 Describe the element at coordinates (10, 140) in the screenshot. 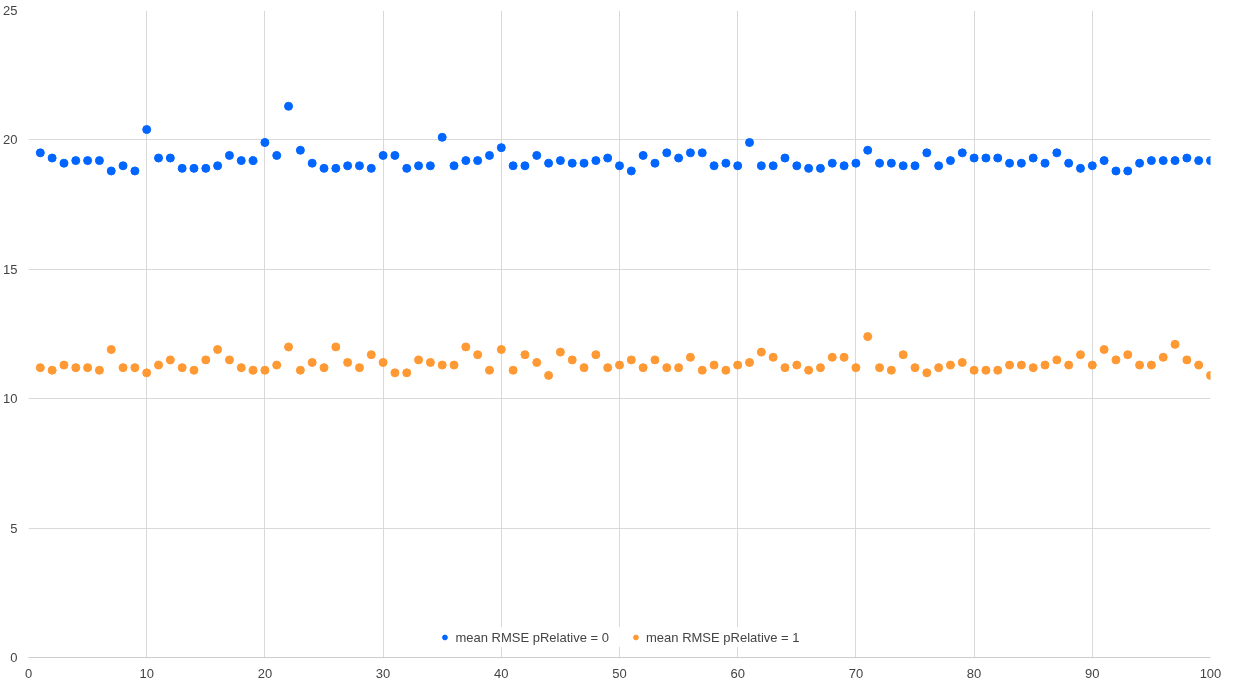

I see `y-tick-label: 20` at that location.